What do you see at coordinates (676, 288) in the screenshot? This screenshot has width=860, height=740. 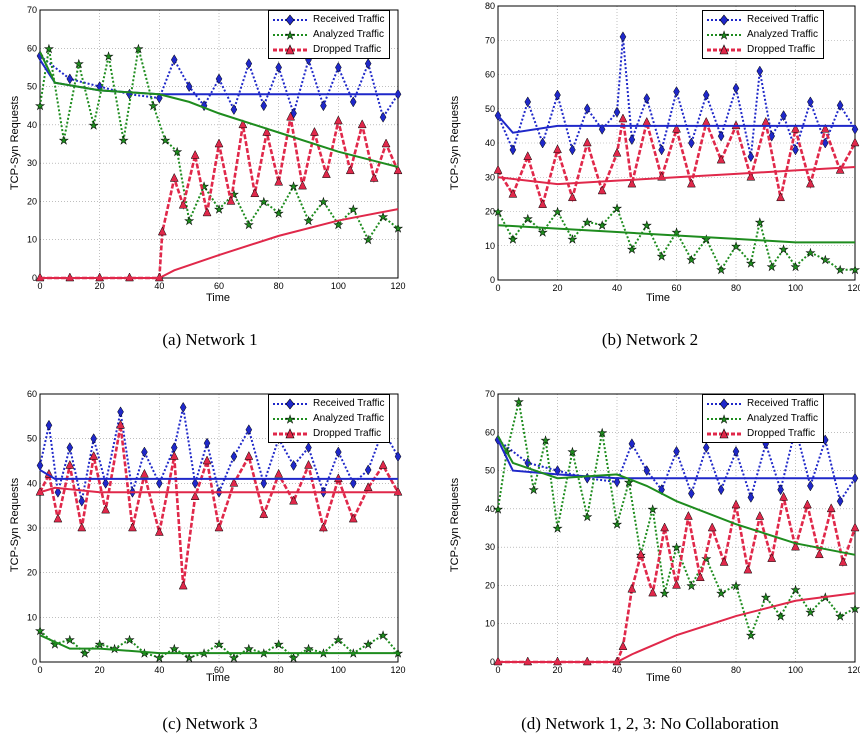 I see `x-tick-label: 60` at bounding box center [676, 288].